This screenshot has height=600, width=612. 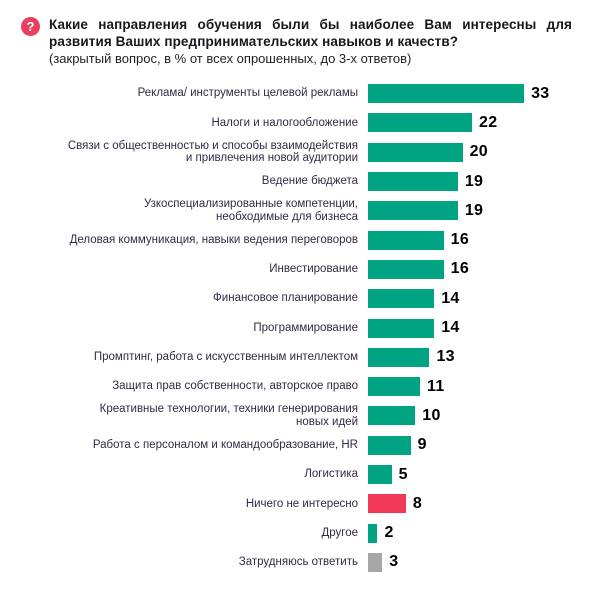 I want to click on question-mark-icon: ?, so click(x=30, y=26).